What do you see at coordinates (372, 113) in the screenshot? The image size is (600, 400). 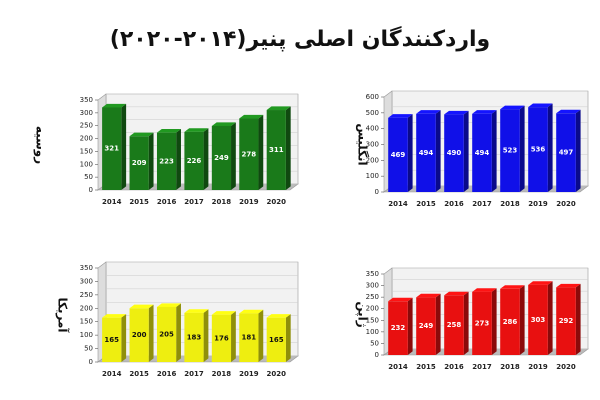 I see `y-tick-label: 500` at bounding box center [372, 113].